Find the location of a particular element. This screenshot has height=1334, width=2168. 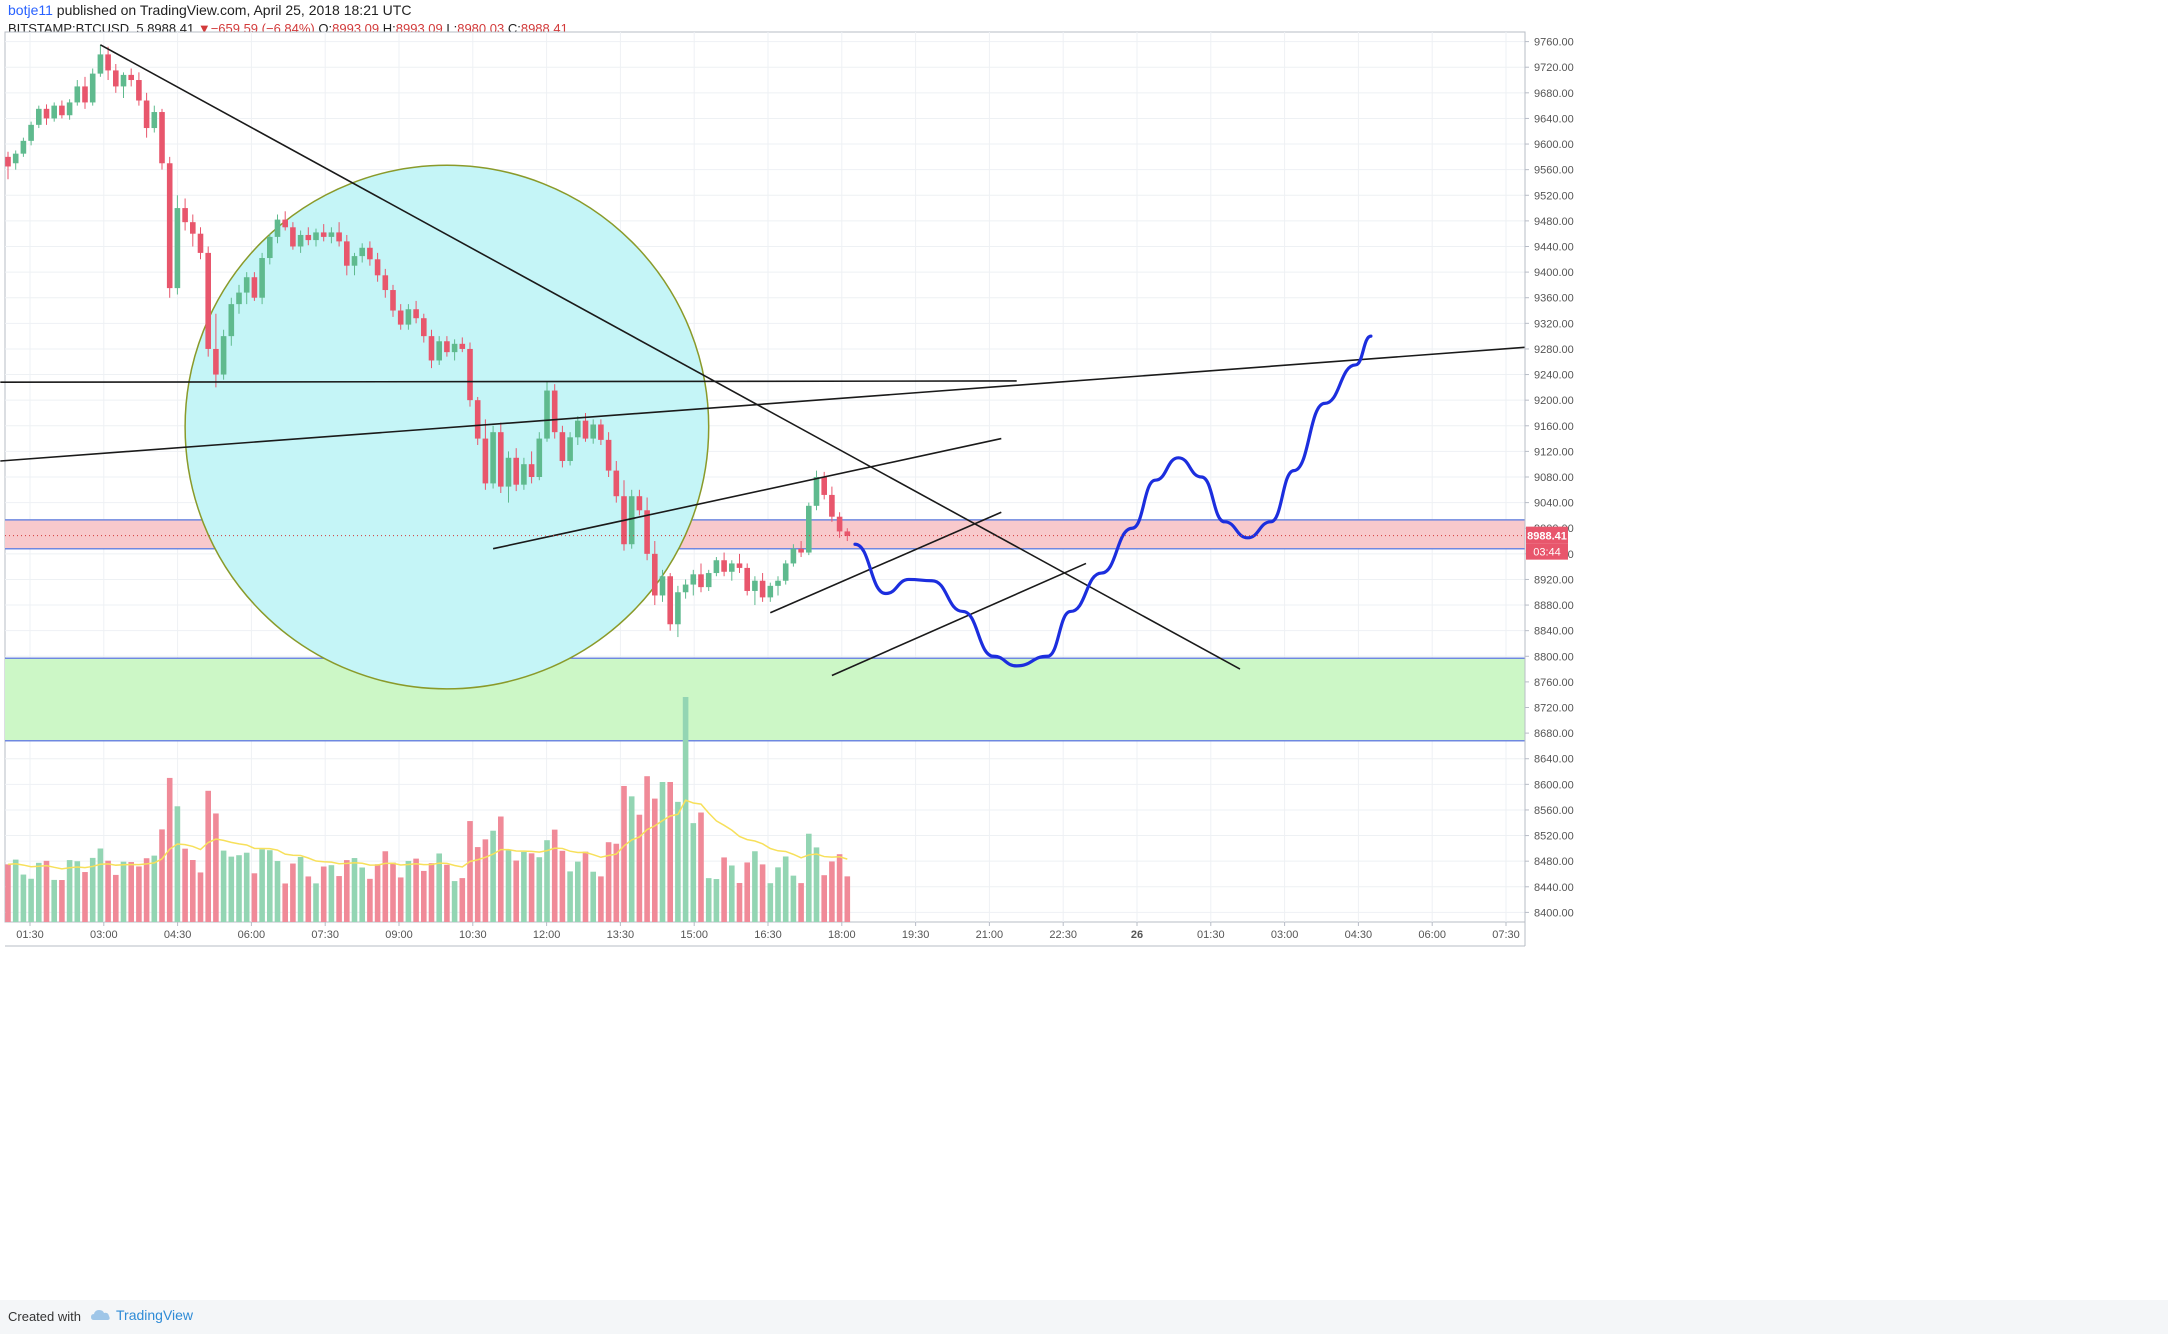

trendline is located at coordinates (508, 382).